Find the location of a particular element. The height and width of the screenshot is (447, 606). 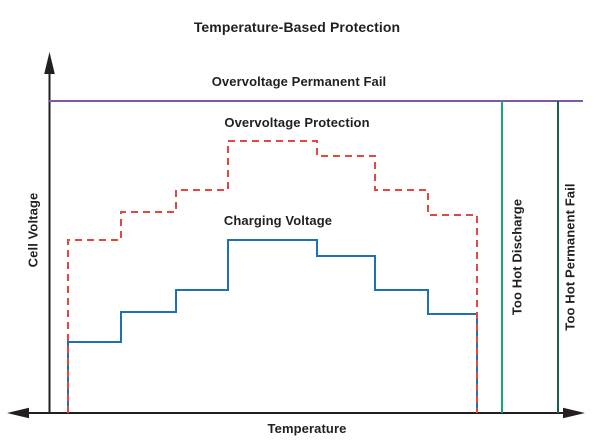

x-axis-right-arrow-icon is located at coordinates (574, 413).